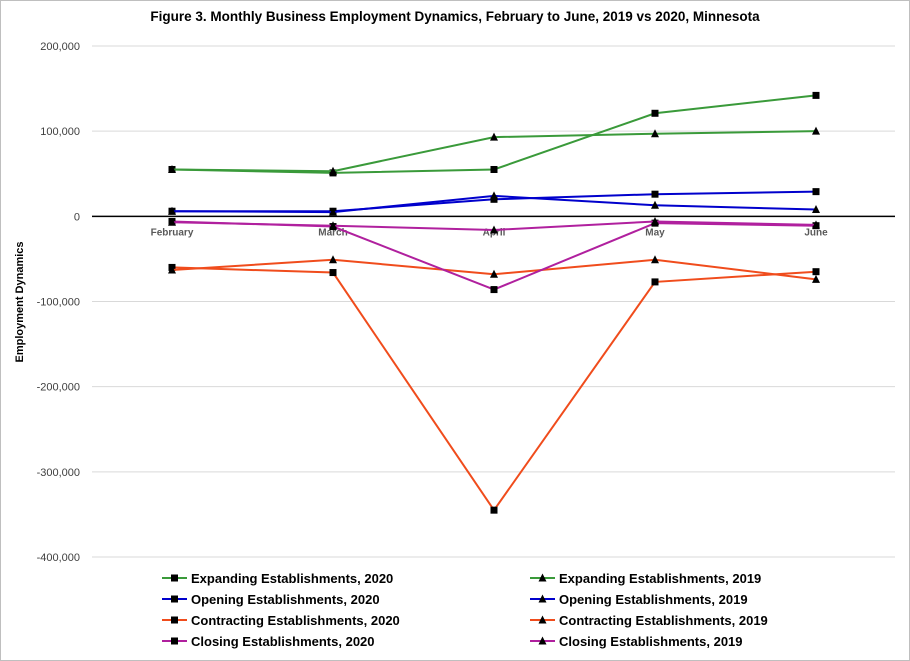 The height and width of the screenshot is (661, 910). I want to click on legend-label: Contracting Establishments, 2019, so click(663, 620).